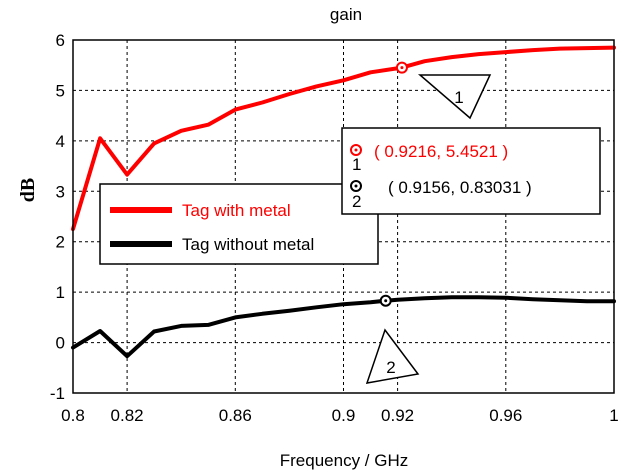  I want to click on marker-table-value-2: ( 0.9156, 0.83031 ), so click(460, 187).